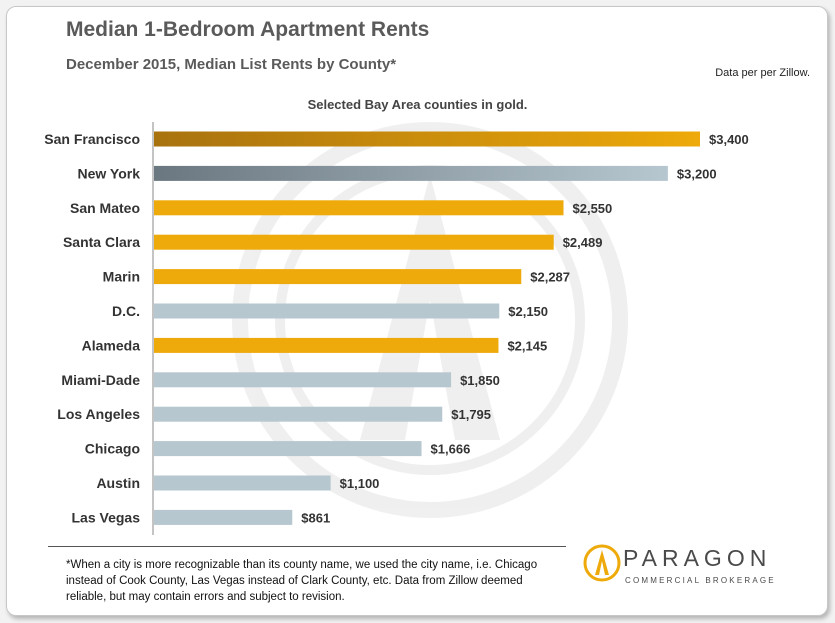 The image size is (835, 623). Describe the element at coordinates (583, 242) in the screenshot. I see `data-label: $2,489` at that location.